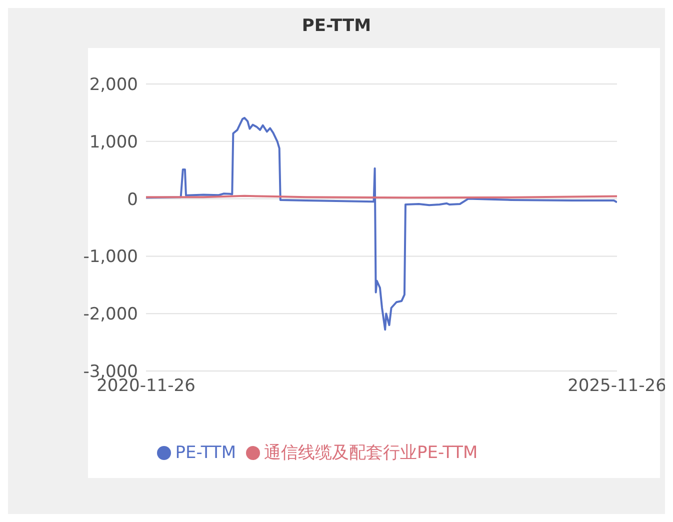 This screenshot has height=522, width=673. What do you see at coordinates (110, 314) in the screenshot?
I see `y-tick-label: -2,000` at bounding box center [110, 314].